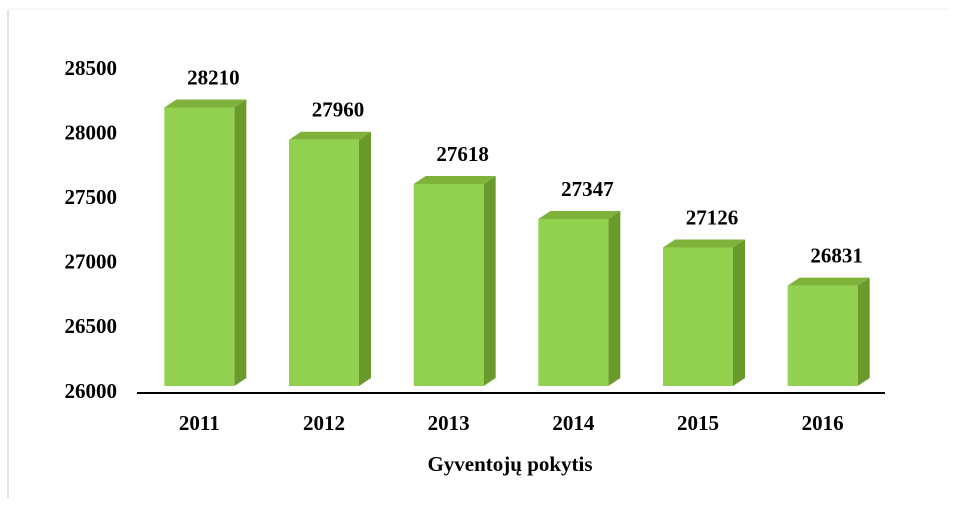 This screenshot has height=508, width=955. Describe the element at coordinates (91, 391) in the screenshot. I see `y-tick-label: 26000` at that location.